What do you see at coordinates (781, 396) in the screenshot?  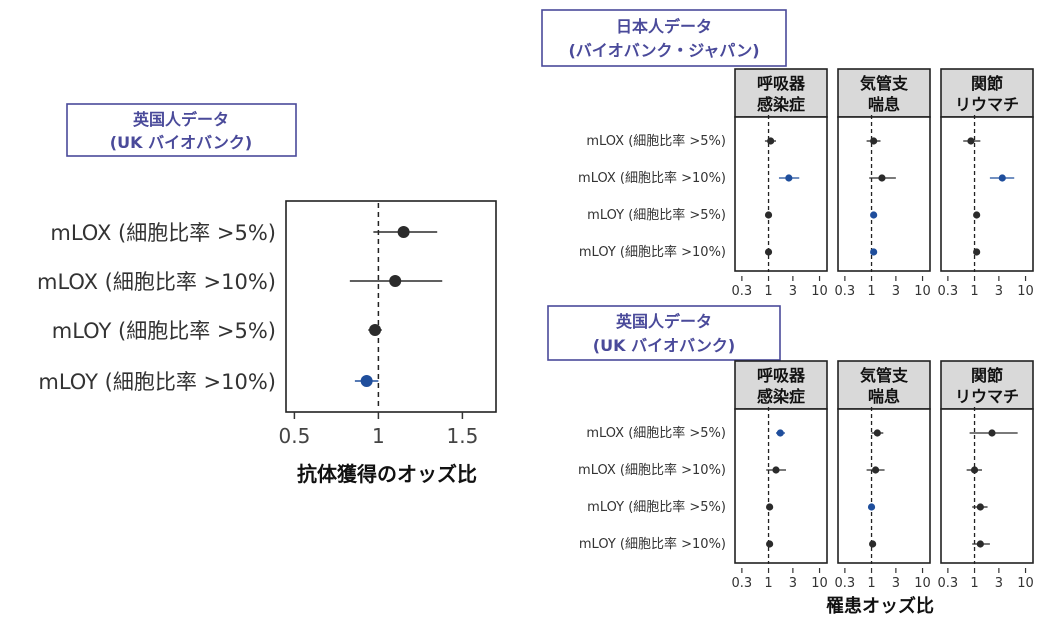 I see `uk-facet-1-label-line-2: 感染症` at bounding box center [781, 396].